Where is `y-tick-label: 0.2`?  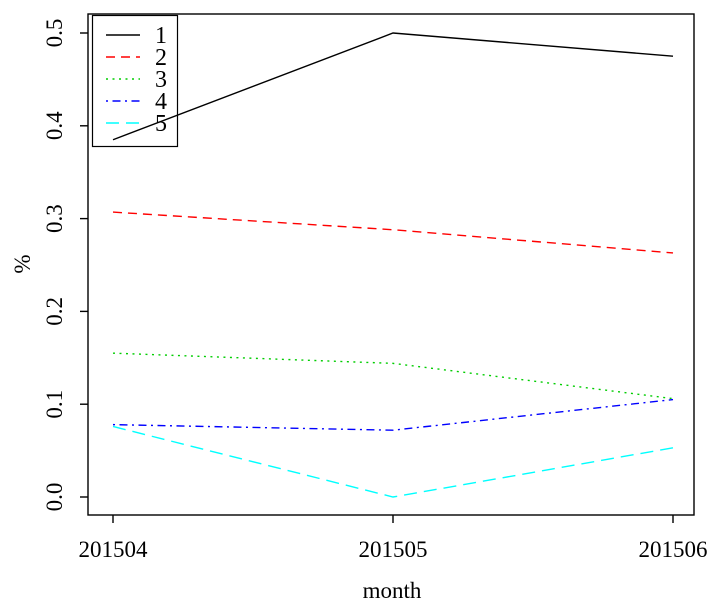 y-tick-label: 0.2 is located at coordinates (54, 311).